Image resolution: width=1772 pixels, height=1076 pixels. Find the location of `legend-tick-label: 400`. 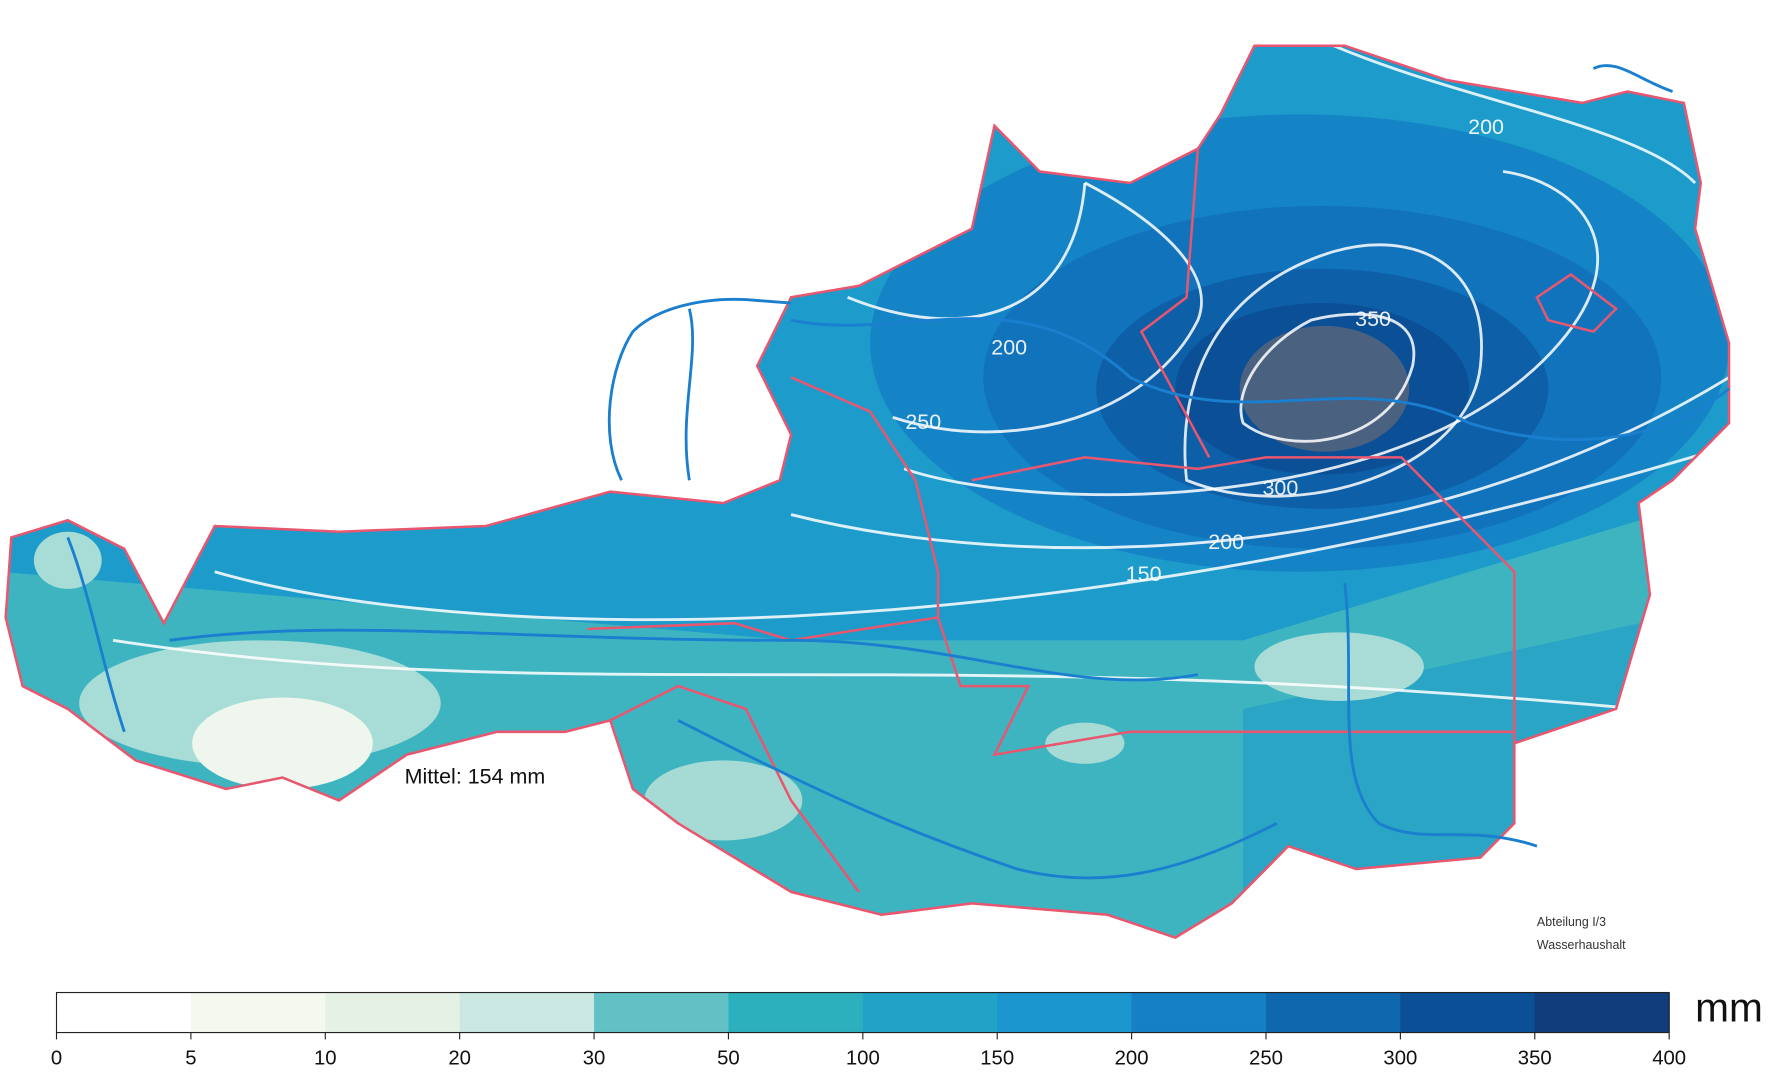

legend-tick-label: 400 is located at coordinates (1669, 1057).